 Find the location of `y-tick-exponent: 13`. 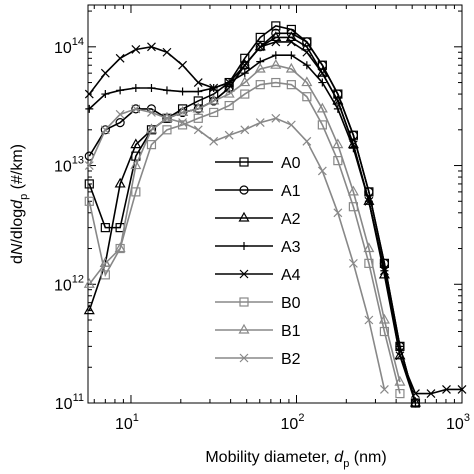

y-tick-exponent: 13 is located at coordinates (78, 161).